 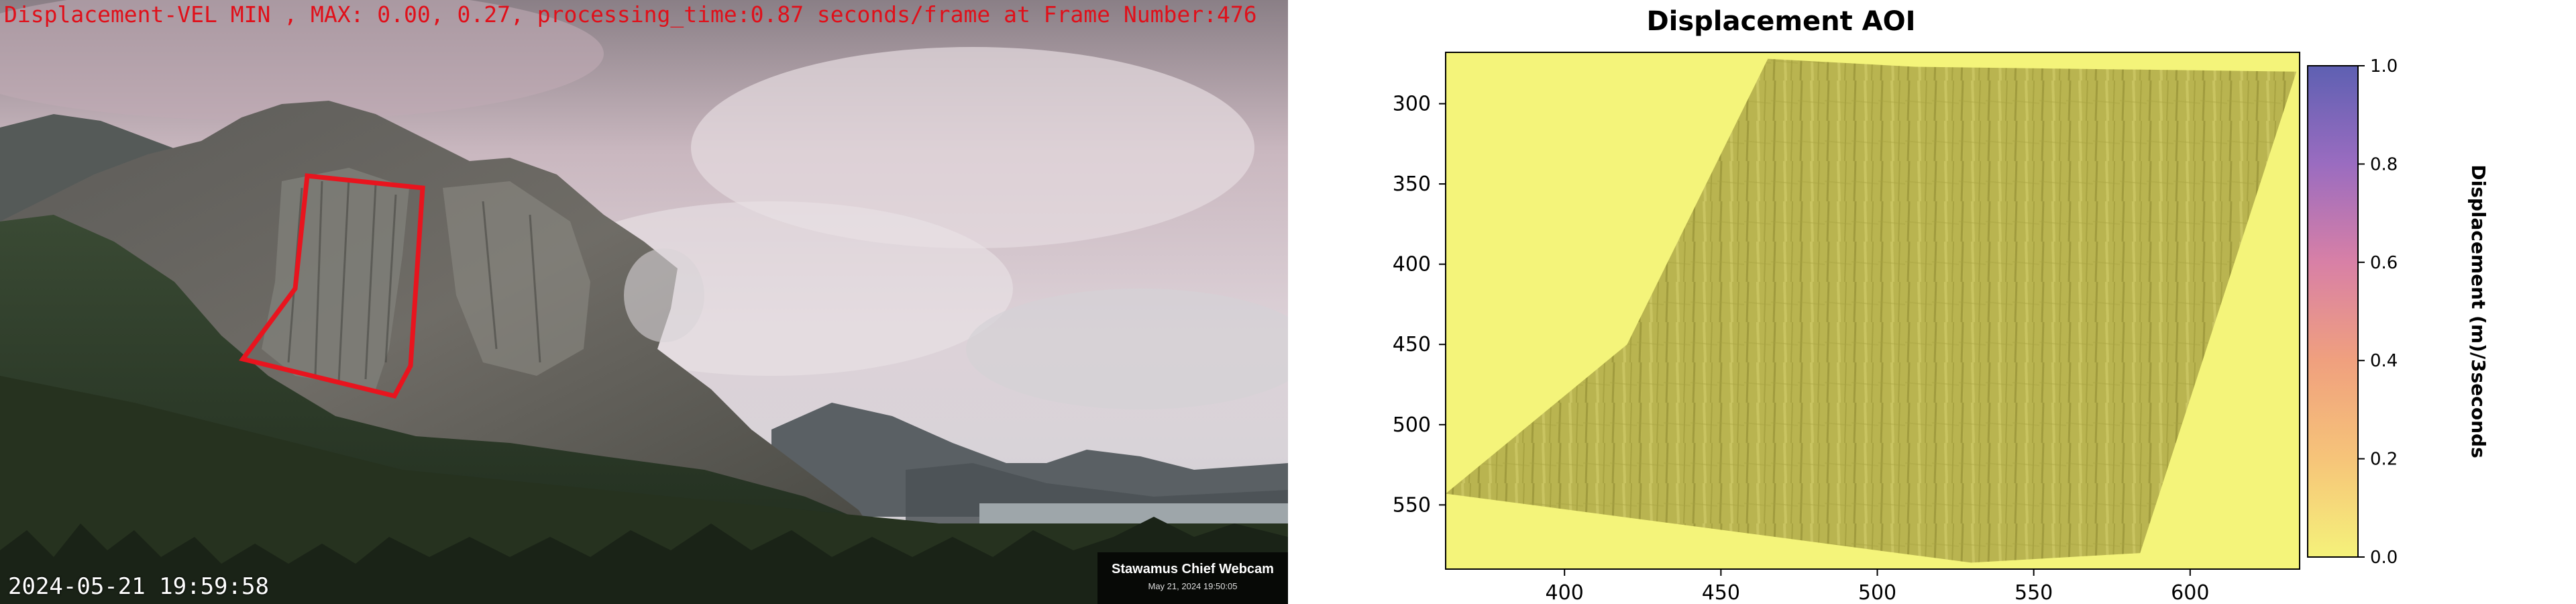 What do you see at coordinates (1193, 569) in the screenshot?
I see `webcam-badge-title: Stawamus Chief Webcam` at bounding box center [1193, 569].